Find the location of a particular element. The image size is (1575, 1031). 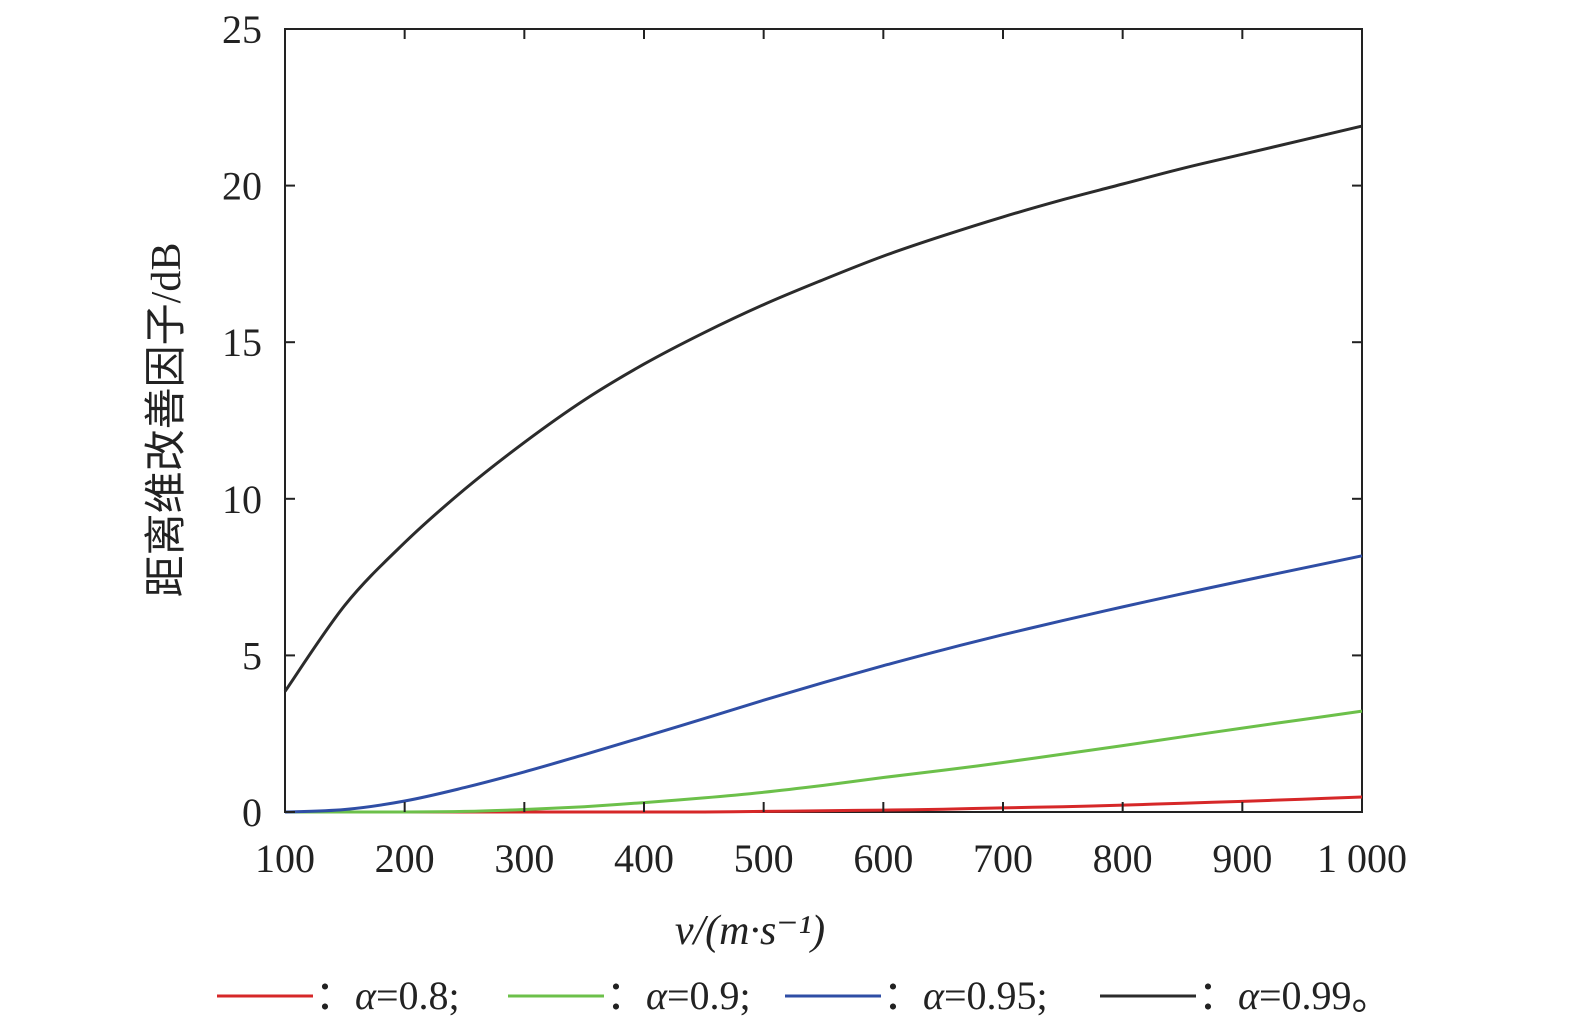

x-axis-title: v/(m·s⁻¹) is located at coordinates (750, 931).